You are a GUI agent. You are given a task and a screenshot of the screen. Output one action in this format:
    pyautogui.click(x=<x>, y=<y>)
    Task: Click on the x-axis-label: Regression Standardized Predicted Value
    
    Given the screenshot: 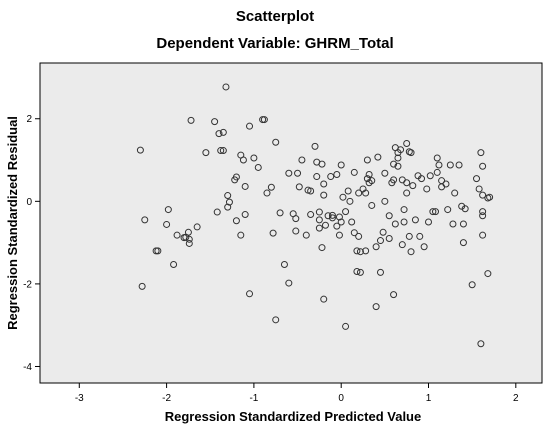 What is the action you would take?
    pyautogui.click(x=293, y=416)
    